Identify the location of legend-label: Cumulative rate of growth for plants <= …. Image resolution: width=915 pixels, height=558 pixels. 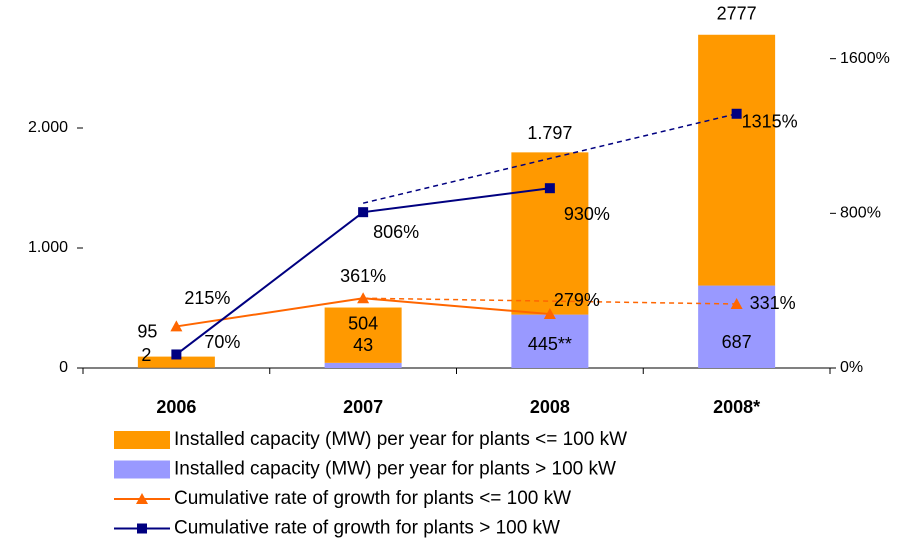
(372, 498).